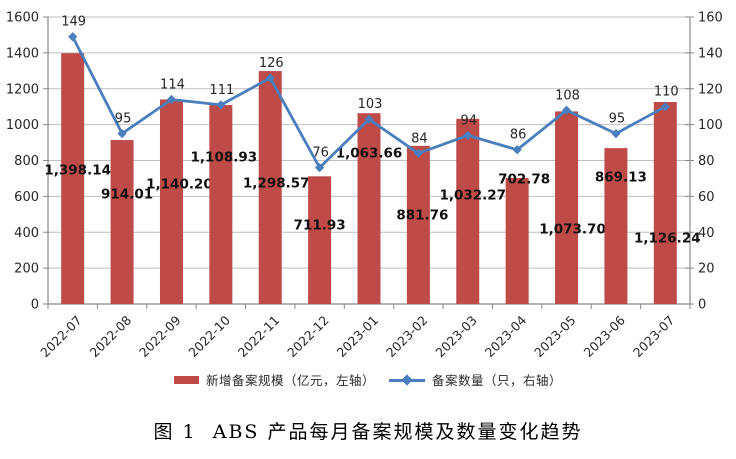 This screenshot has width=736, height=459. What do you see at coordinates (22, 18) in the screenshot?
I see `left-axis-tick-label: 1600` at bounding box center [22, 18].